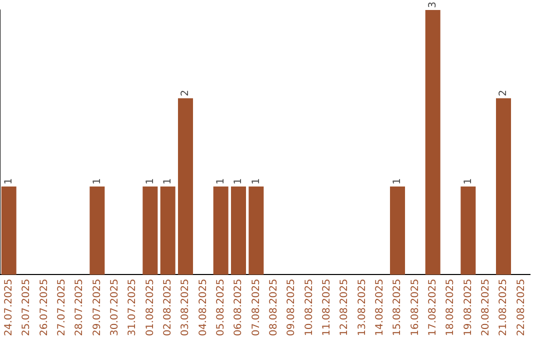  What do you see at coordinates (220, 307) in the screenshot?
I see `x-tick-label: 05.08.2025` at bounding box center [220, 307].